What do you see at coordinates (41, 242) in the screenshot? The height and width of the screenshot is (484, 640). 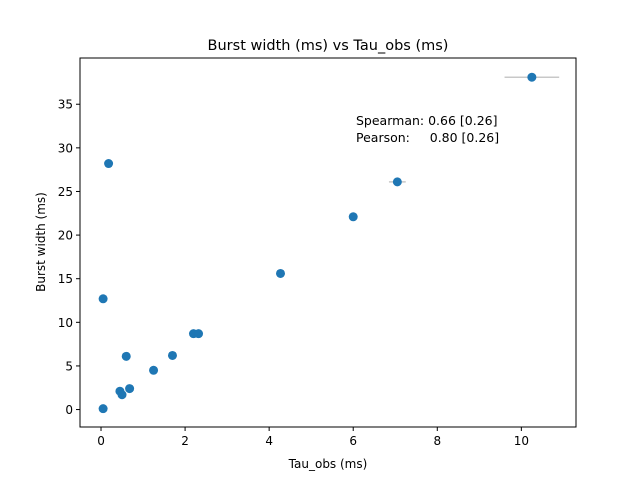 I see `y-axis-label: Burst width (ms)` at bounding box center [41, 242].